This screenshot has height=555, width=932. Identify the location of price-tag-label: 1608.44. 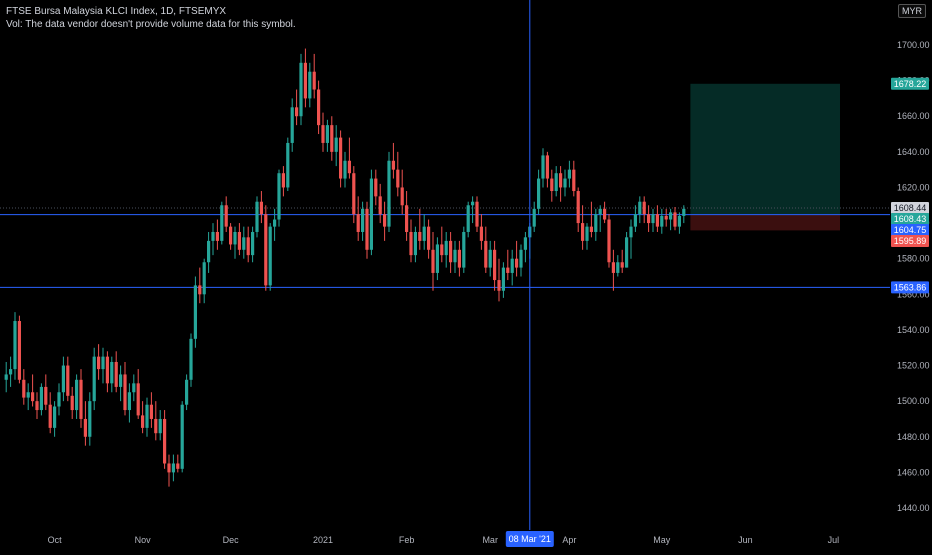
(910, 208).